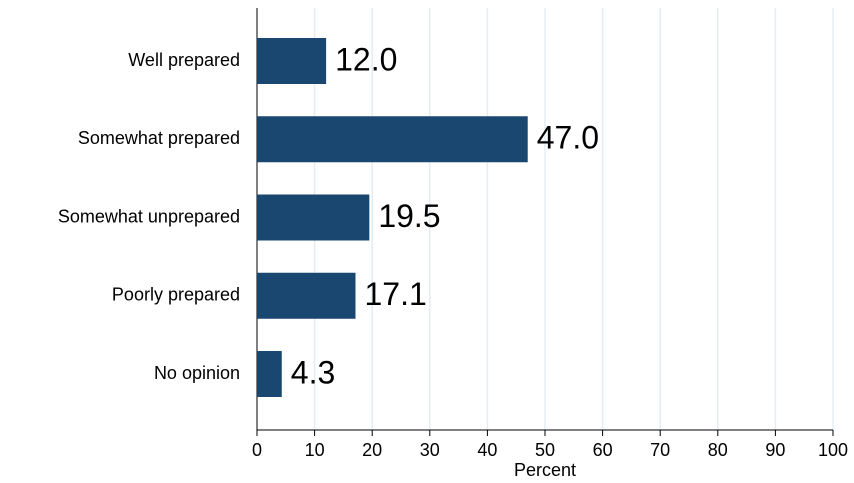 The height and width of the screenshot is (483, 854). I want to click on x-tick-label: 50, so click(545, 450).